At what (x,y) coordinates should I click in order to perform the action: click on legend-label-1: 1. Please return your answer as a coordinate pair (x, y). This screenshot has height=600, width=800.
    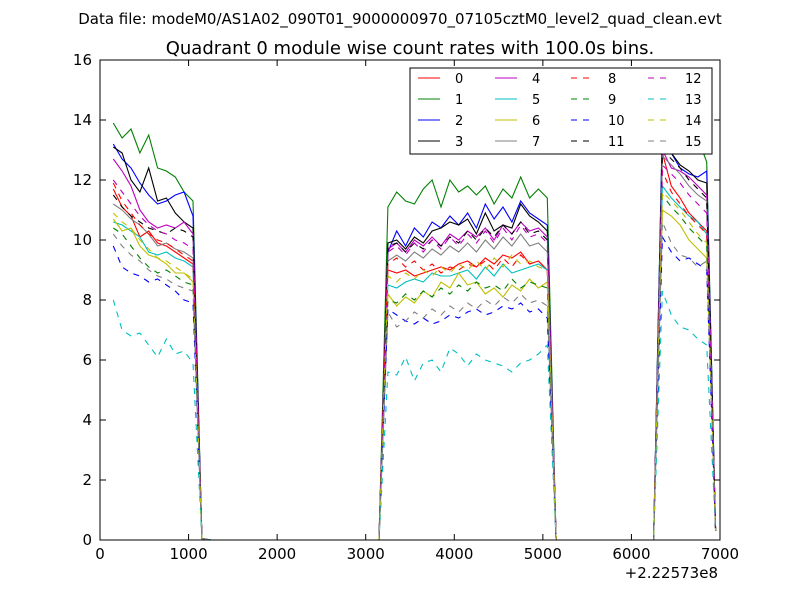
    Looking at the image, I should click on (459, 100).